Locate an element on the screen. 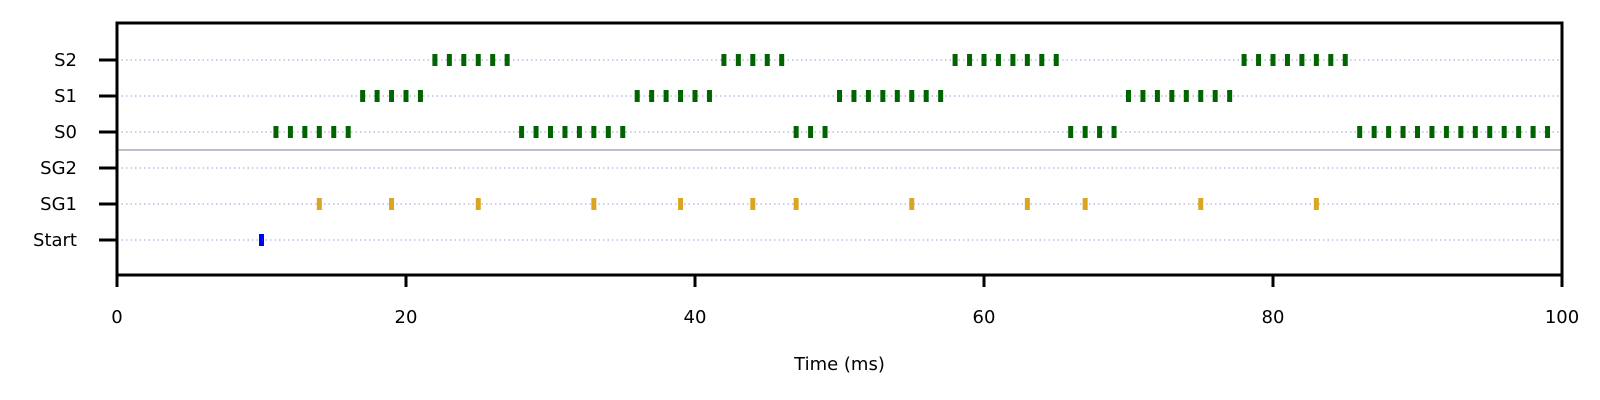 This screenshot has height=400, width=1600. x-tick-label: 20 is located at coordinates (406, 317).